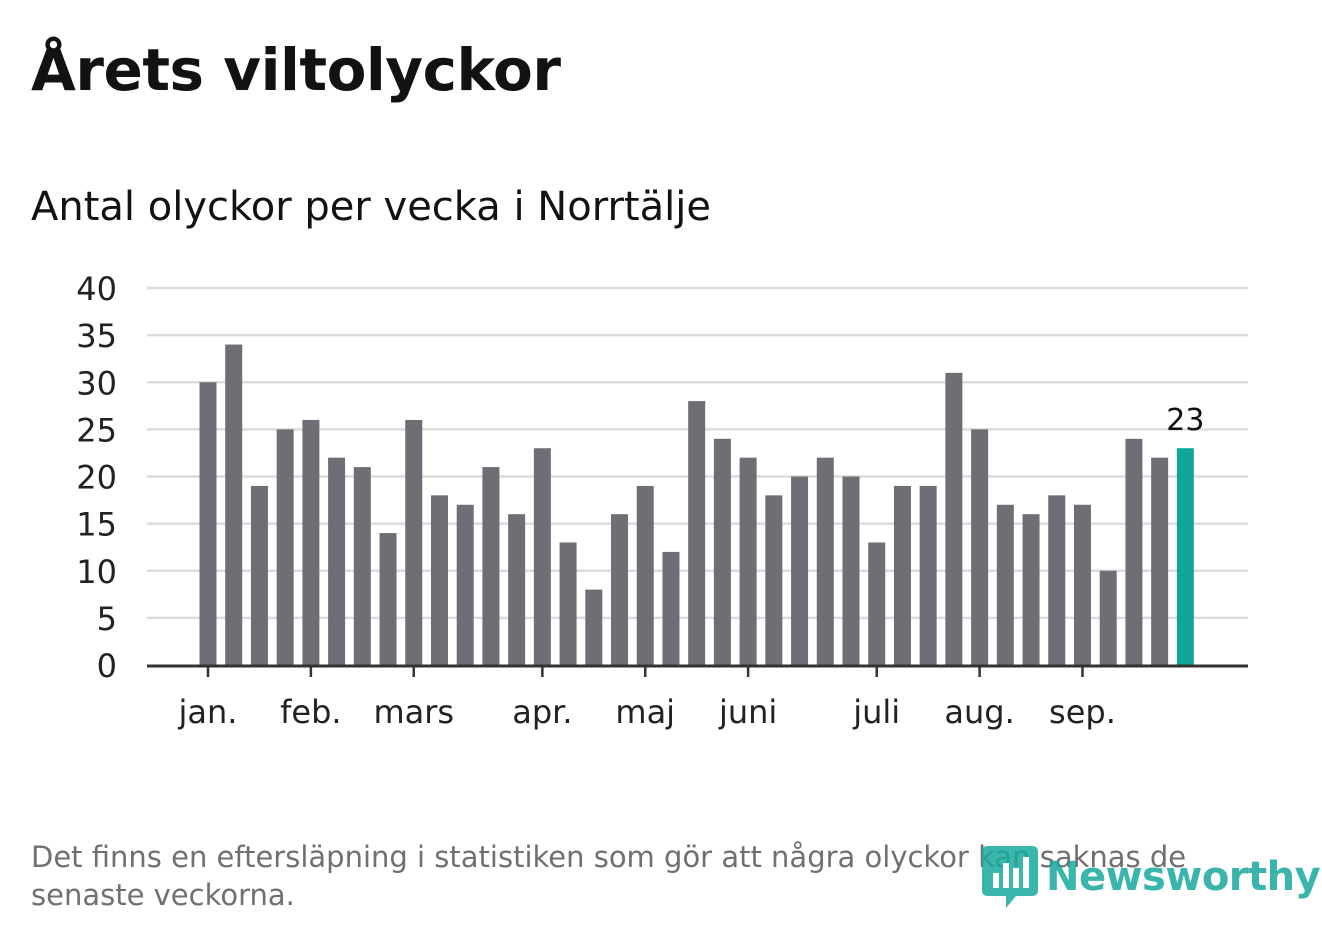  I want to click on x-tick-label: feb., so click(310, 712).